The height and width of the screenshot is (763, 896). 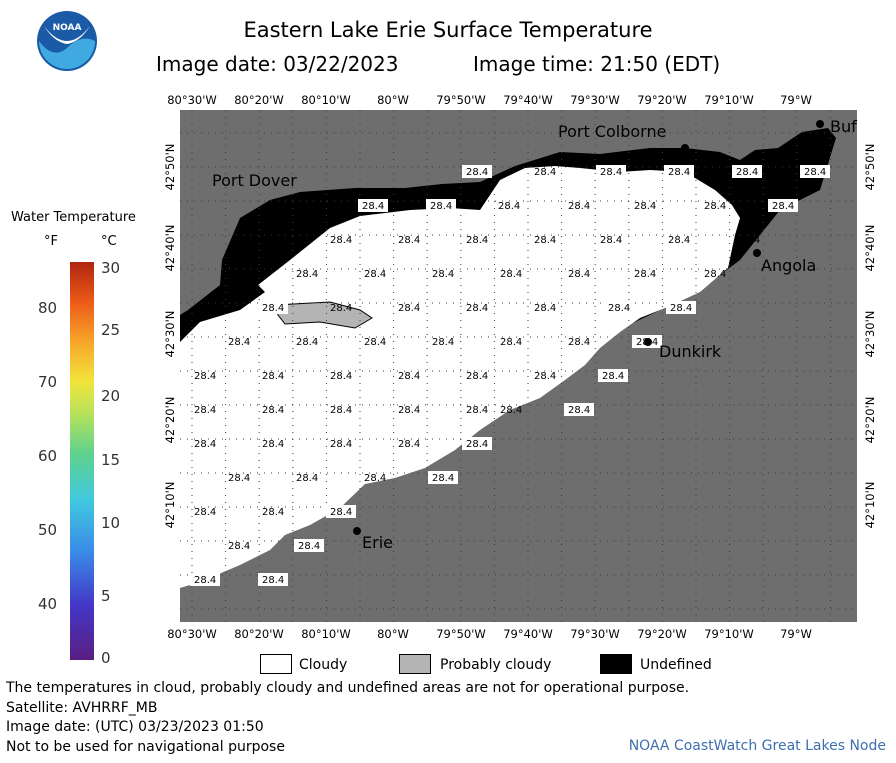 What do you see at coordinates (170, 420) in the screenshot?
I see `lat-tick-left: 42°20'N` at bounding box center [170, 420].